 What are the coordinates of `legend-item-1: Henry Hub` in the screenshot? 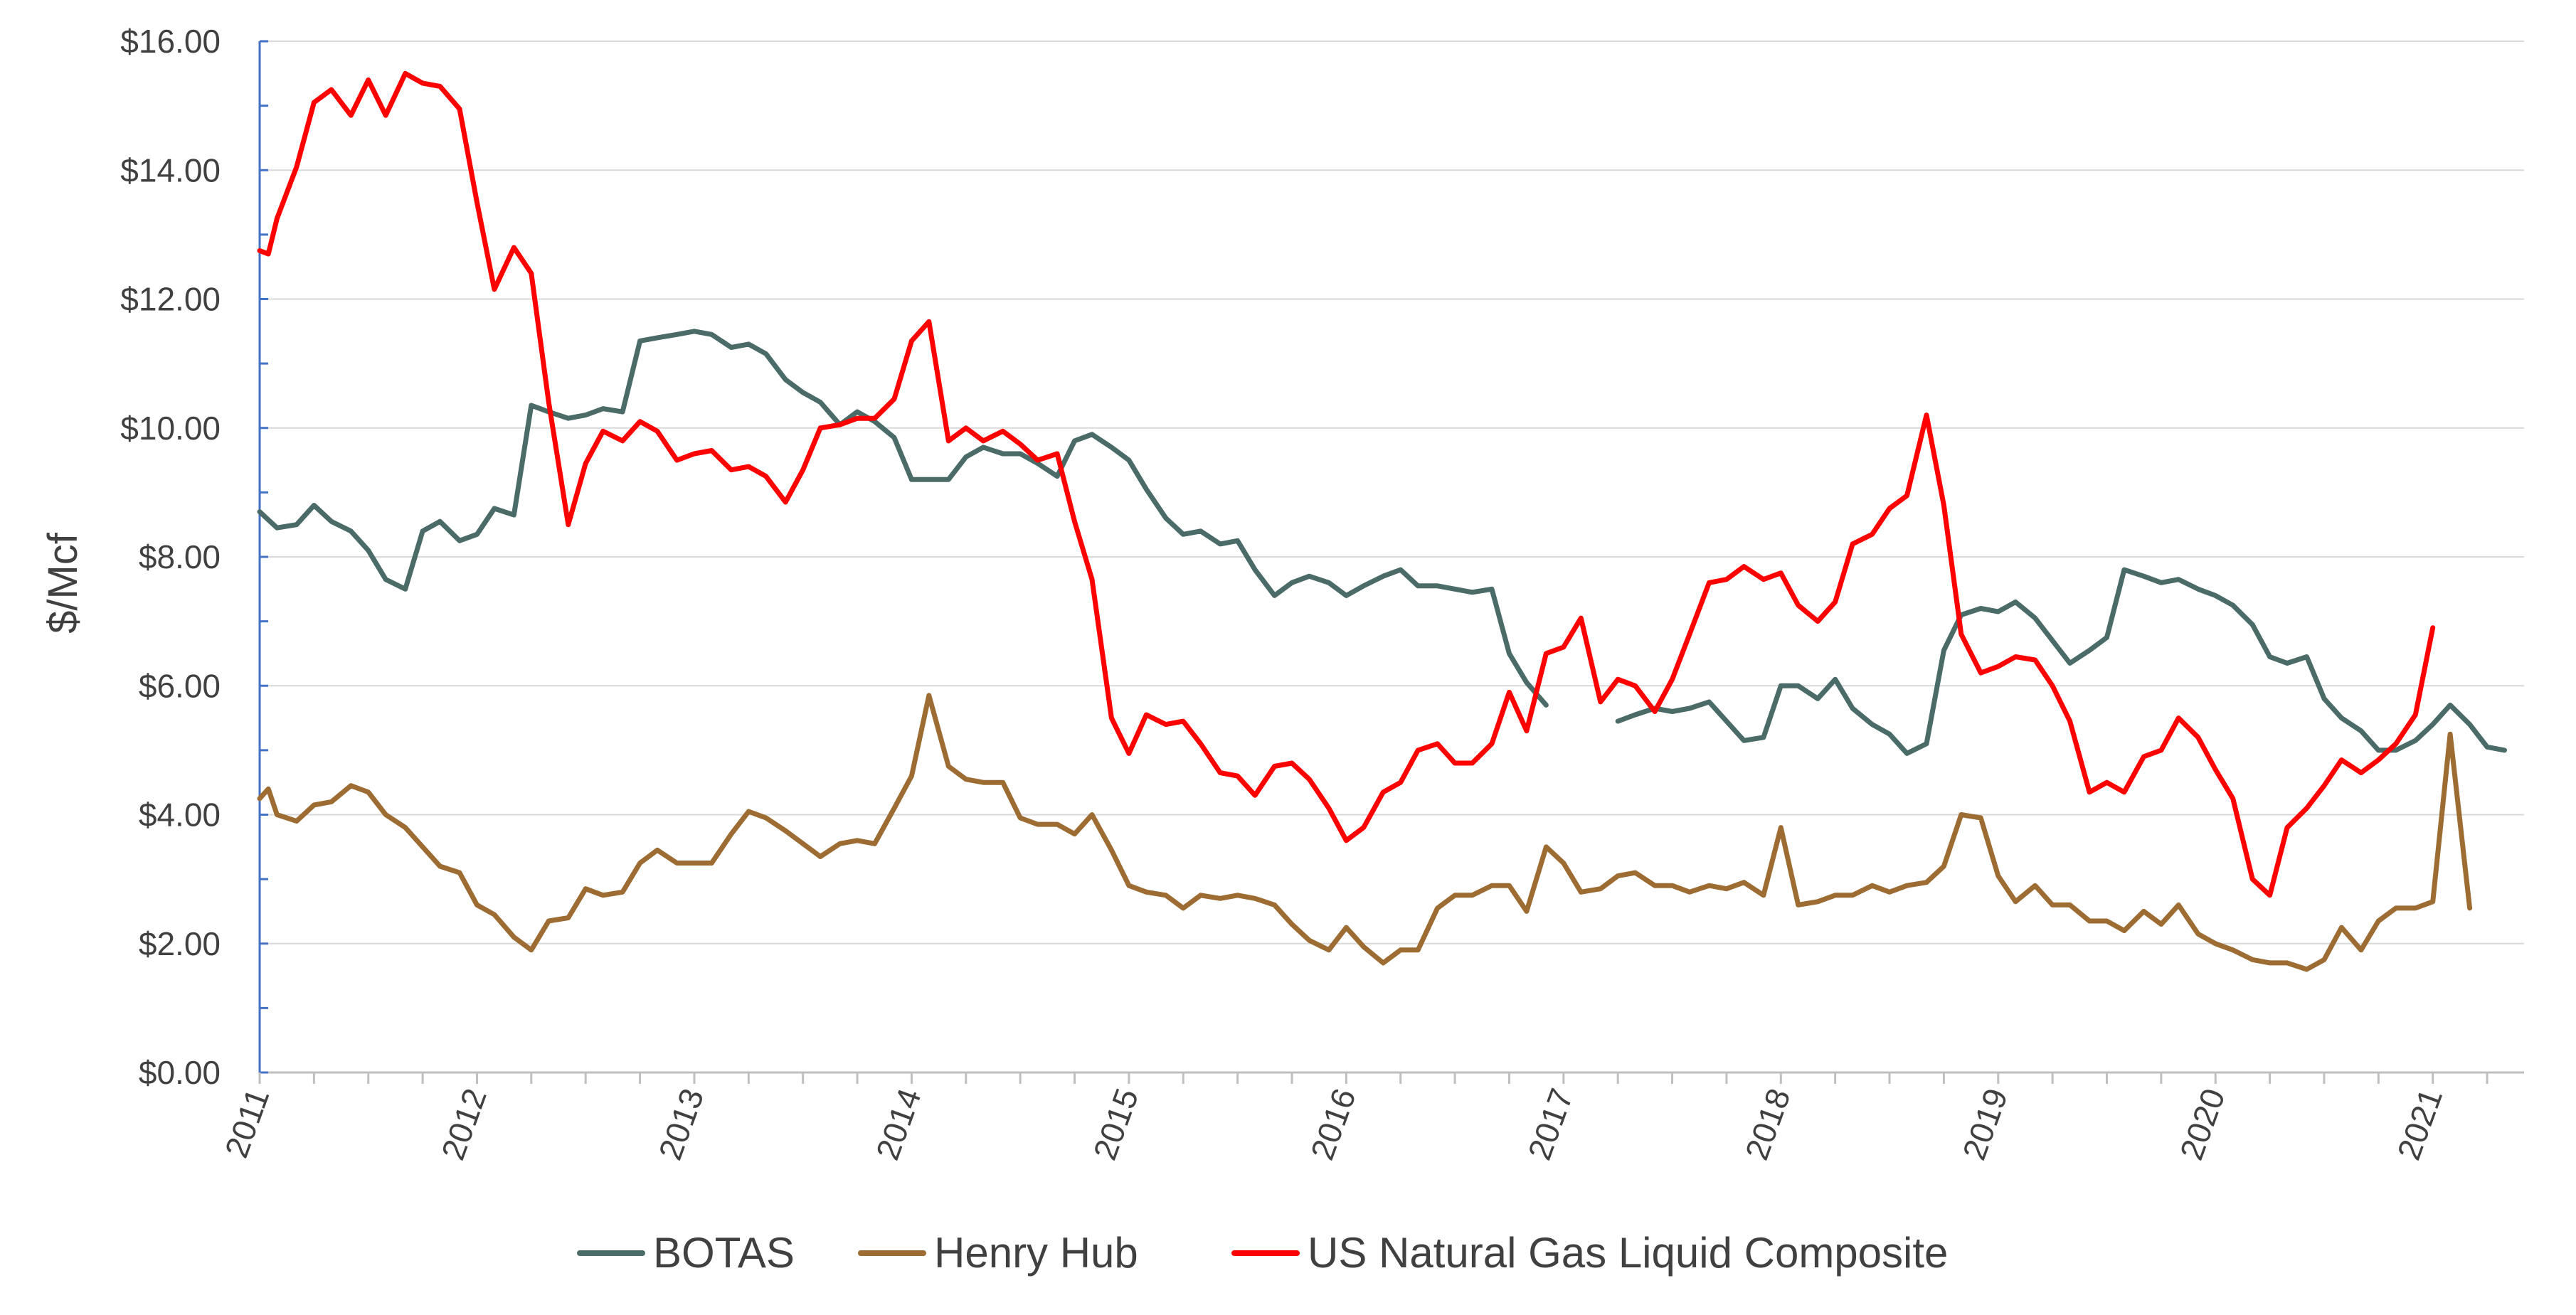 It's located at (998, 1253).